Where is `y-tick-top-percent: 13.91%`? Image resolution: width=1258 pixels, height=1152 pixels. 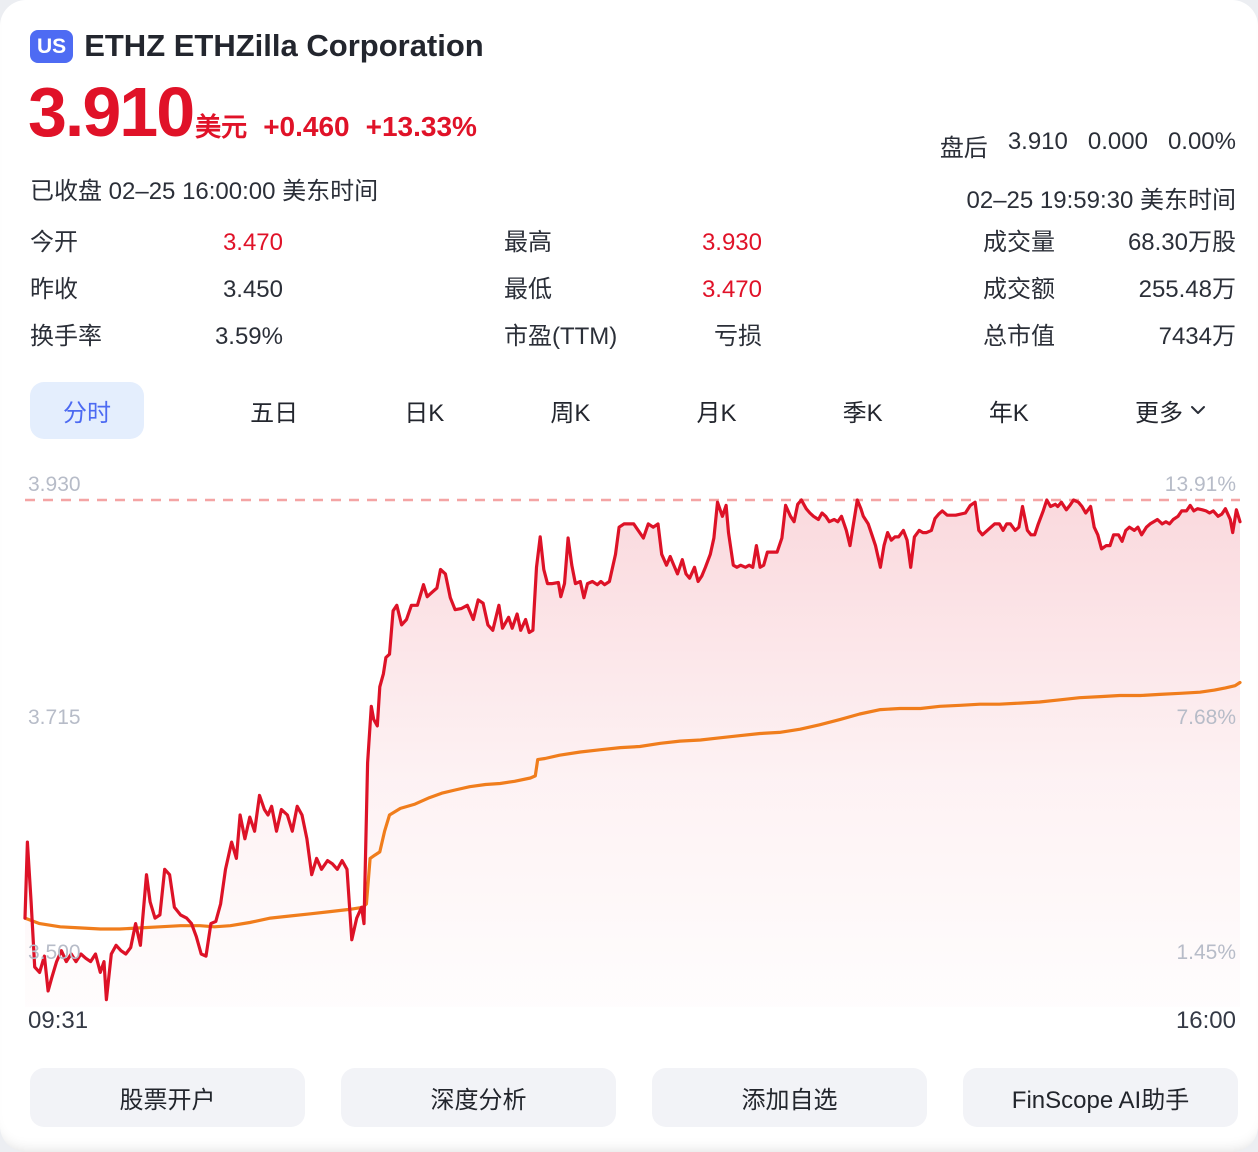 y-tick-top-percent: 13.91% is located at coordinates (1200, 484).